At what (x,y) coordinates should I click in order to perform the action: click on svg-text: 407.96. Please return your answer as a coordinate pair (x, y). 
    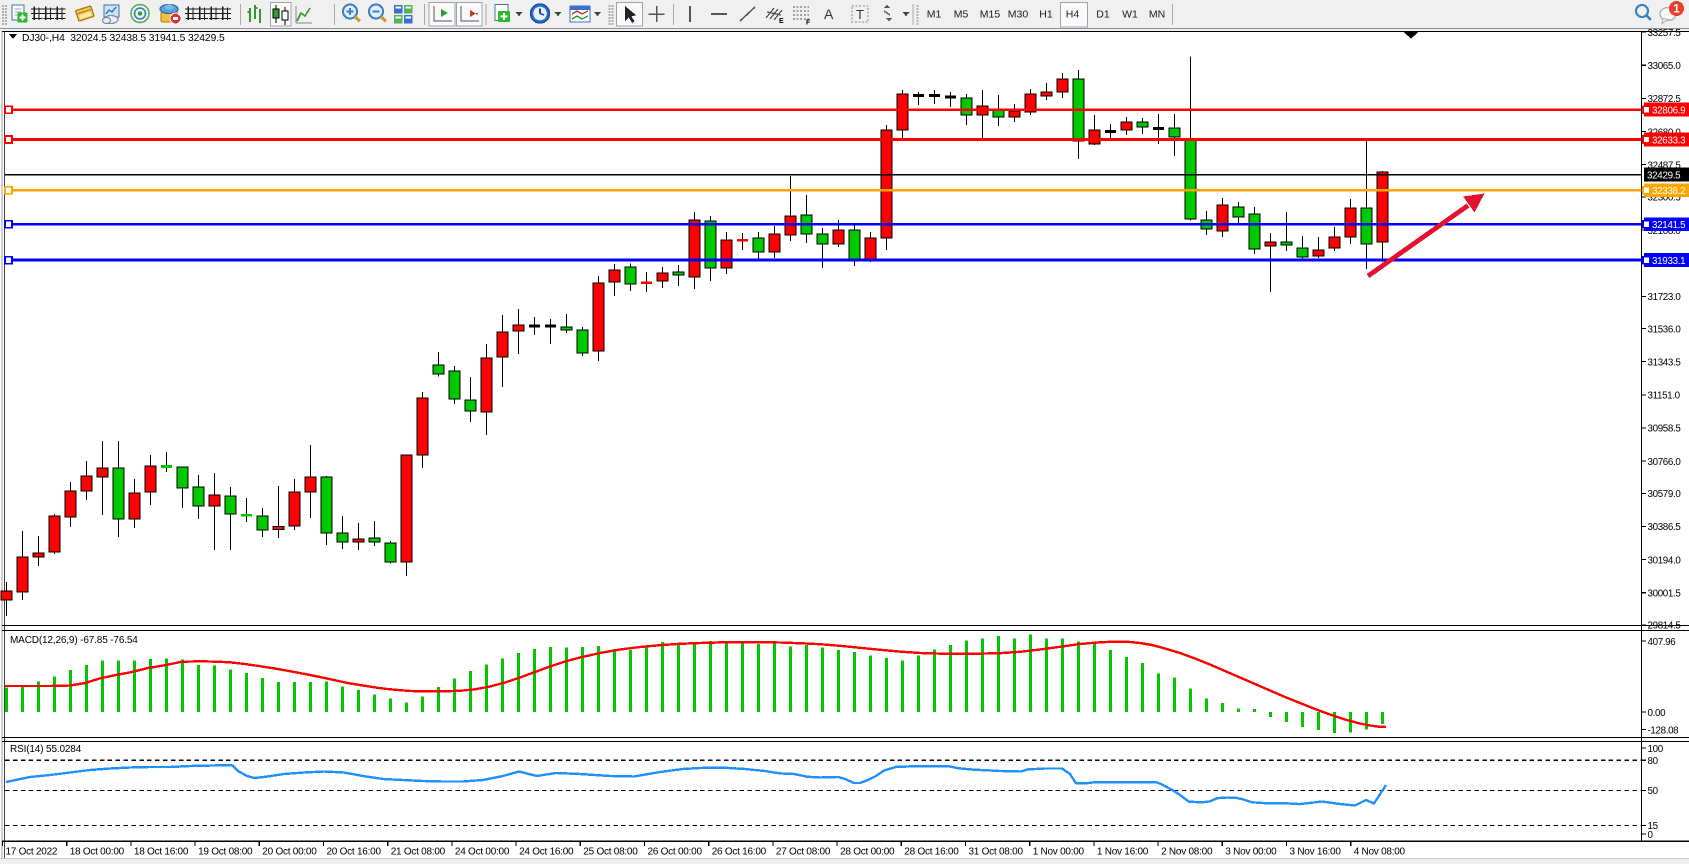
    Looking at the image, I should click on (1662, 642).